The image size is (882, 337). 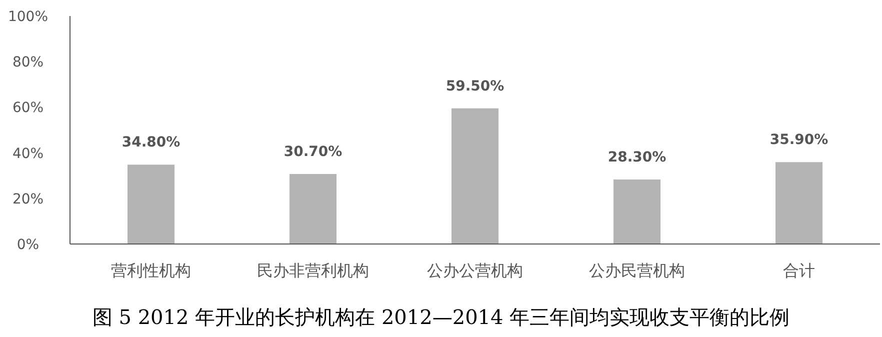 I want to click on x-tick-label: 营利性机构, so click(x=151, y=270).